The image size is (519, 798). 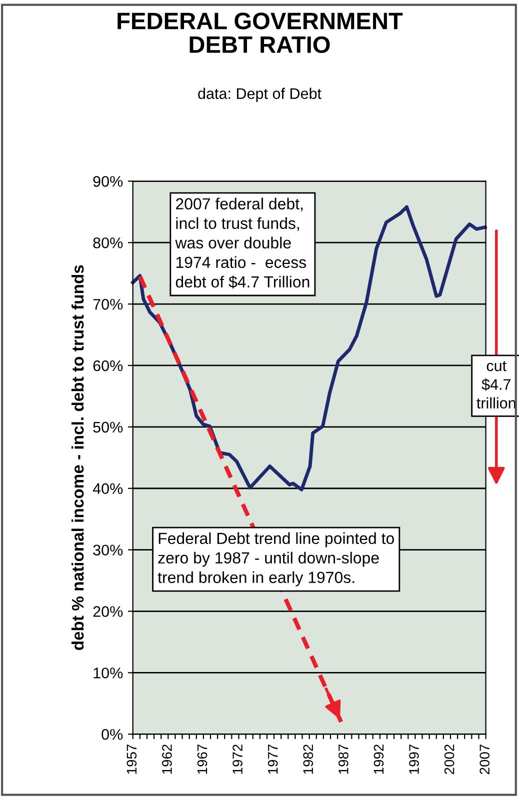 I want to click on y-tick-label: 60%, so click(x=108, y=366).